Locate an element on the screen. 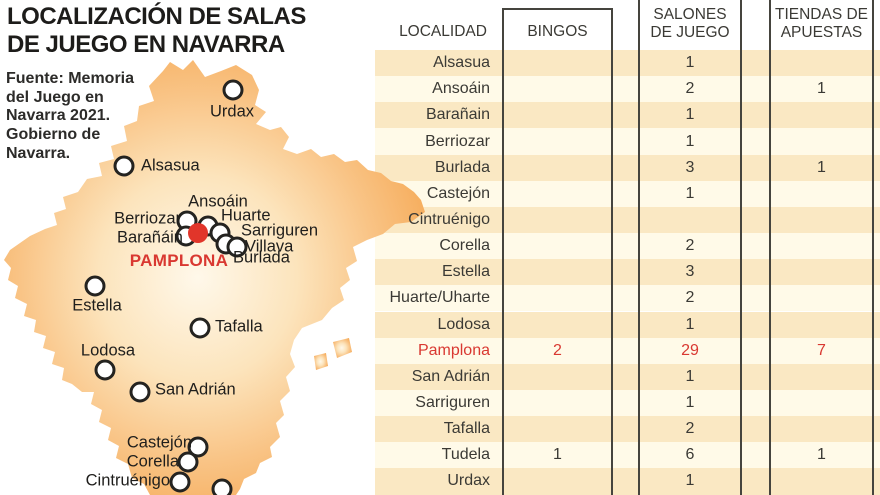 This screenshot has height=495, width=880. cell-salones: 29 is located at coordinates (690, 350).